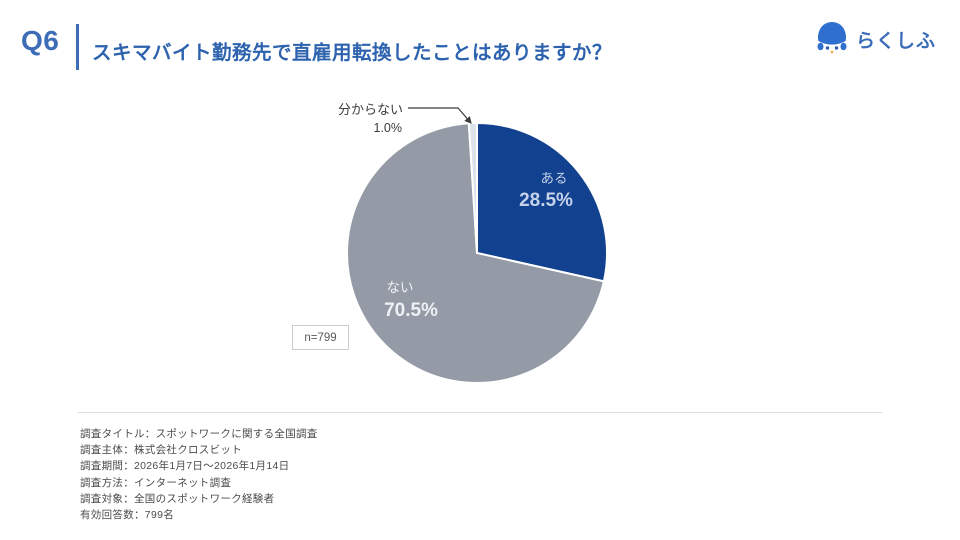 The height and width of the screenshot is (540, 960). I want to click on footer-divider, so click(480, 412).